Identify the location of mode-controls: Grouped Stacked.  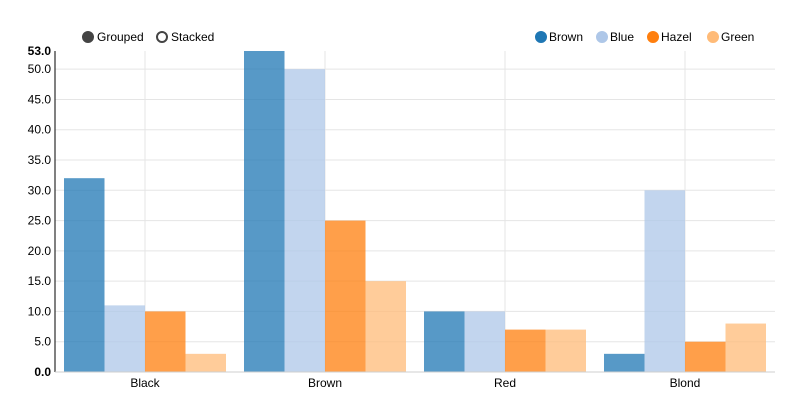
(148, 37).